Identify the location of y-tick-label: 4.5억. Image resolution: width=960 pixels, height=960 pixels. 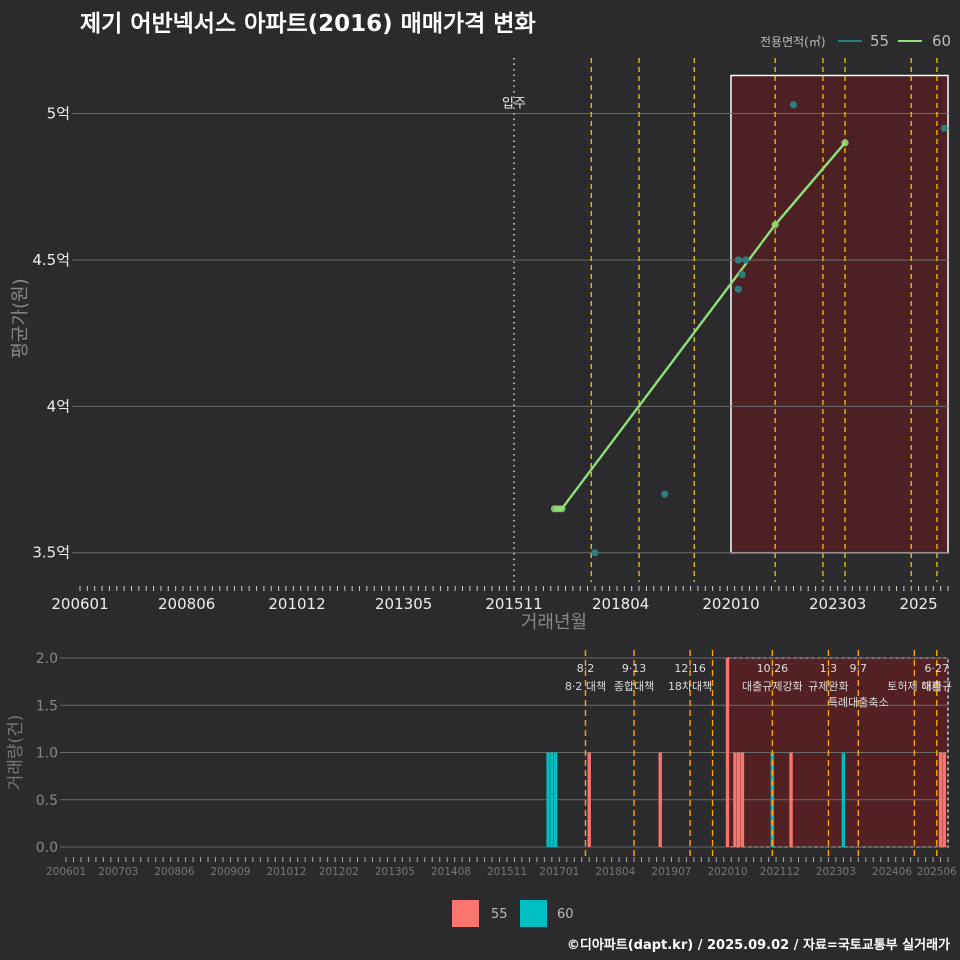
(51, 260).